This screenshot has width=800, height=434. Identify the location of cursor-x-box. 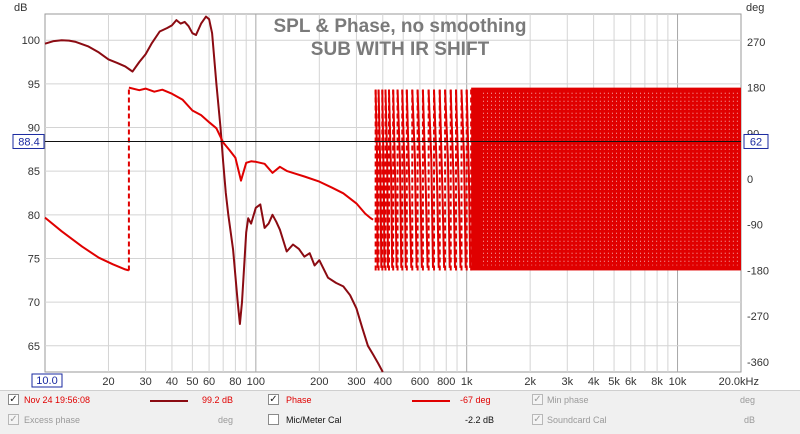
(47, 380).